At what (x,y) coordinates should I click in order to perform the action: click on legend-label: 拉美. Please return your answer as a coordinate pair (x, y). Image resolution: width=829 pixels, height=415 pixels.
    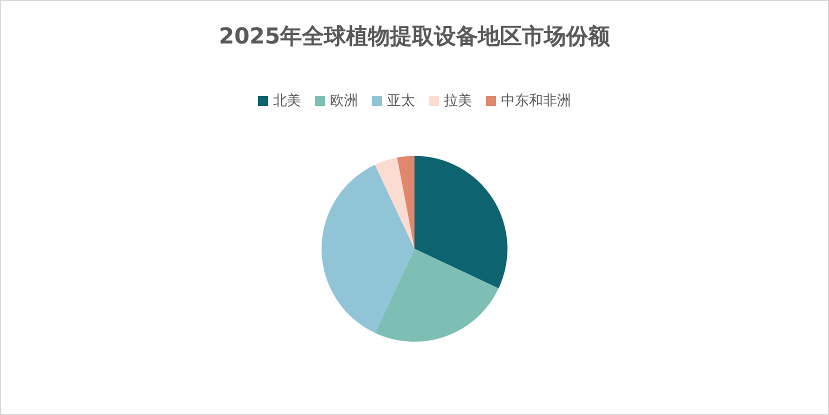
    Looking at the image, I should click on (458, 101).